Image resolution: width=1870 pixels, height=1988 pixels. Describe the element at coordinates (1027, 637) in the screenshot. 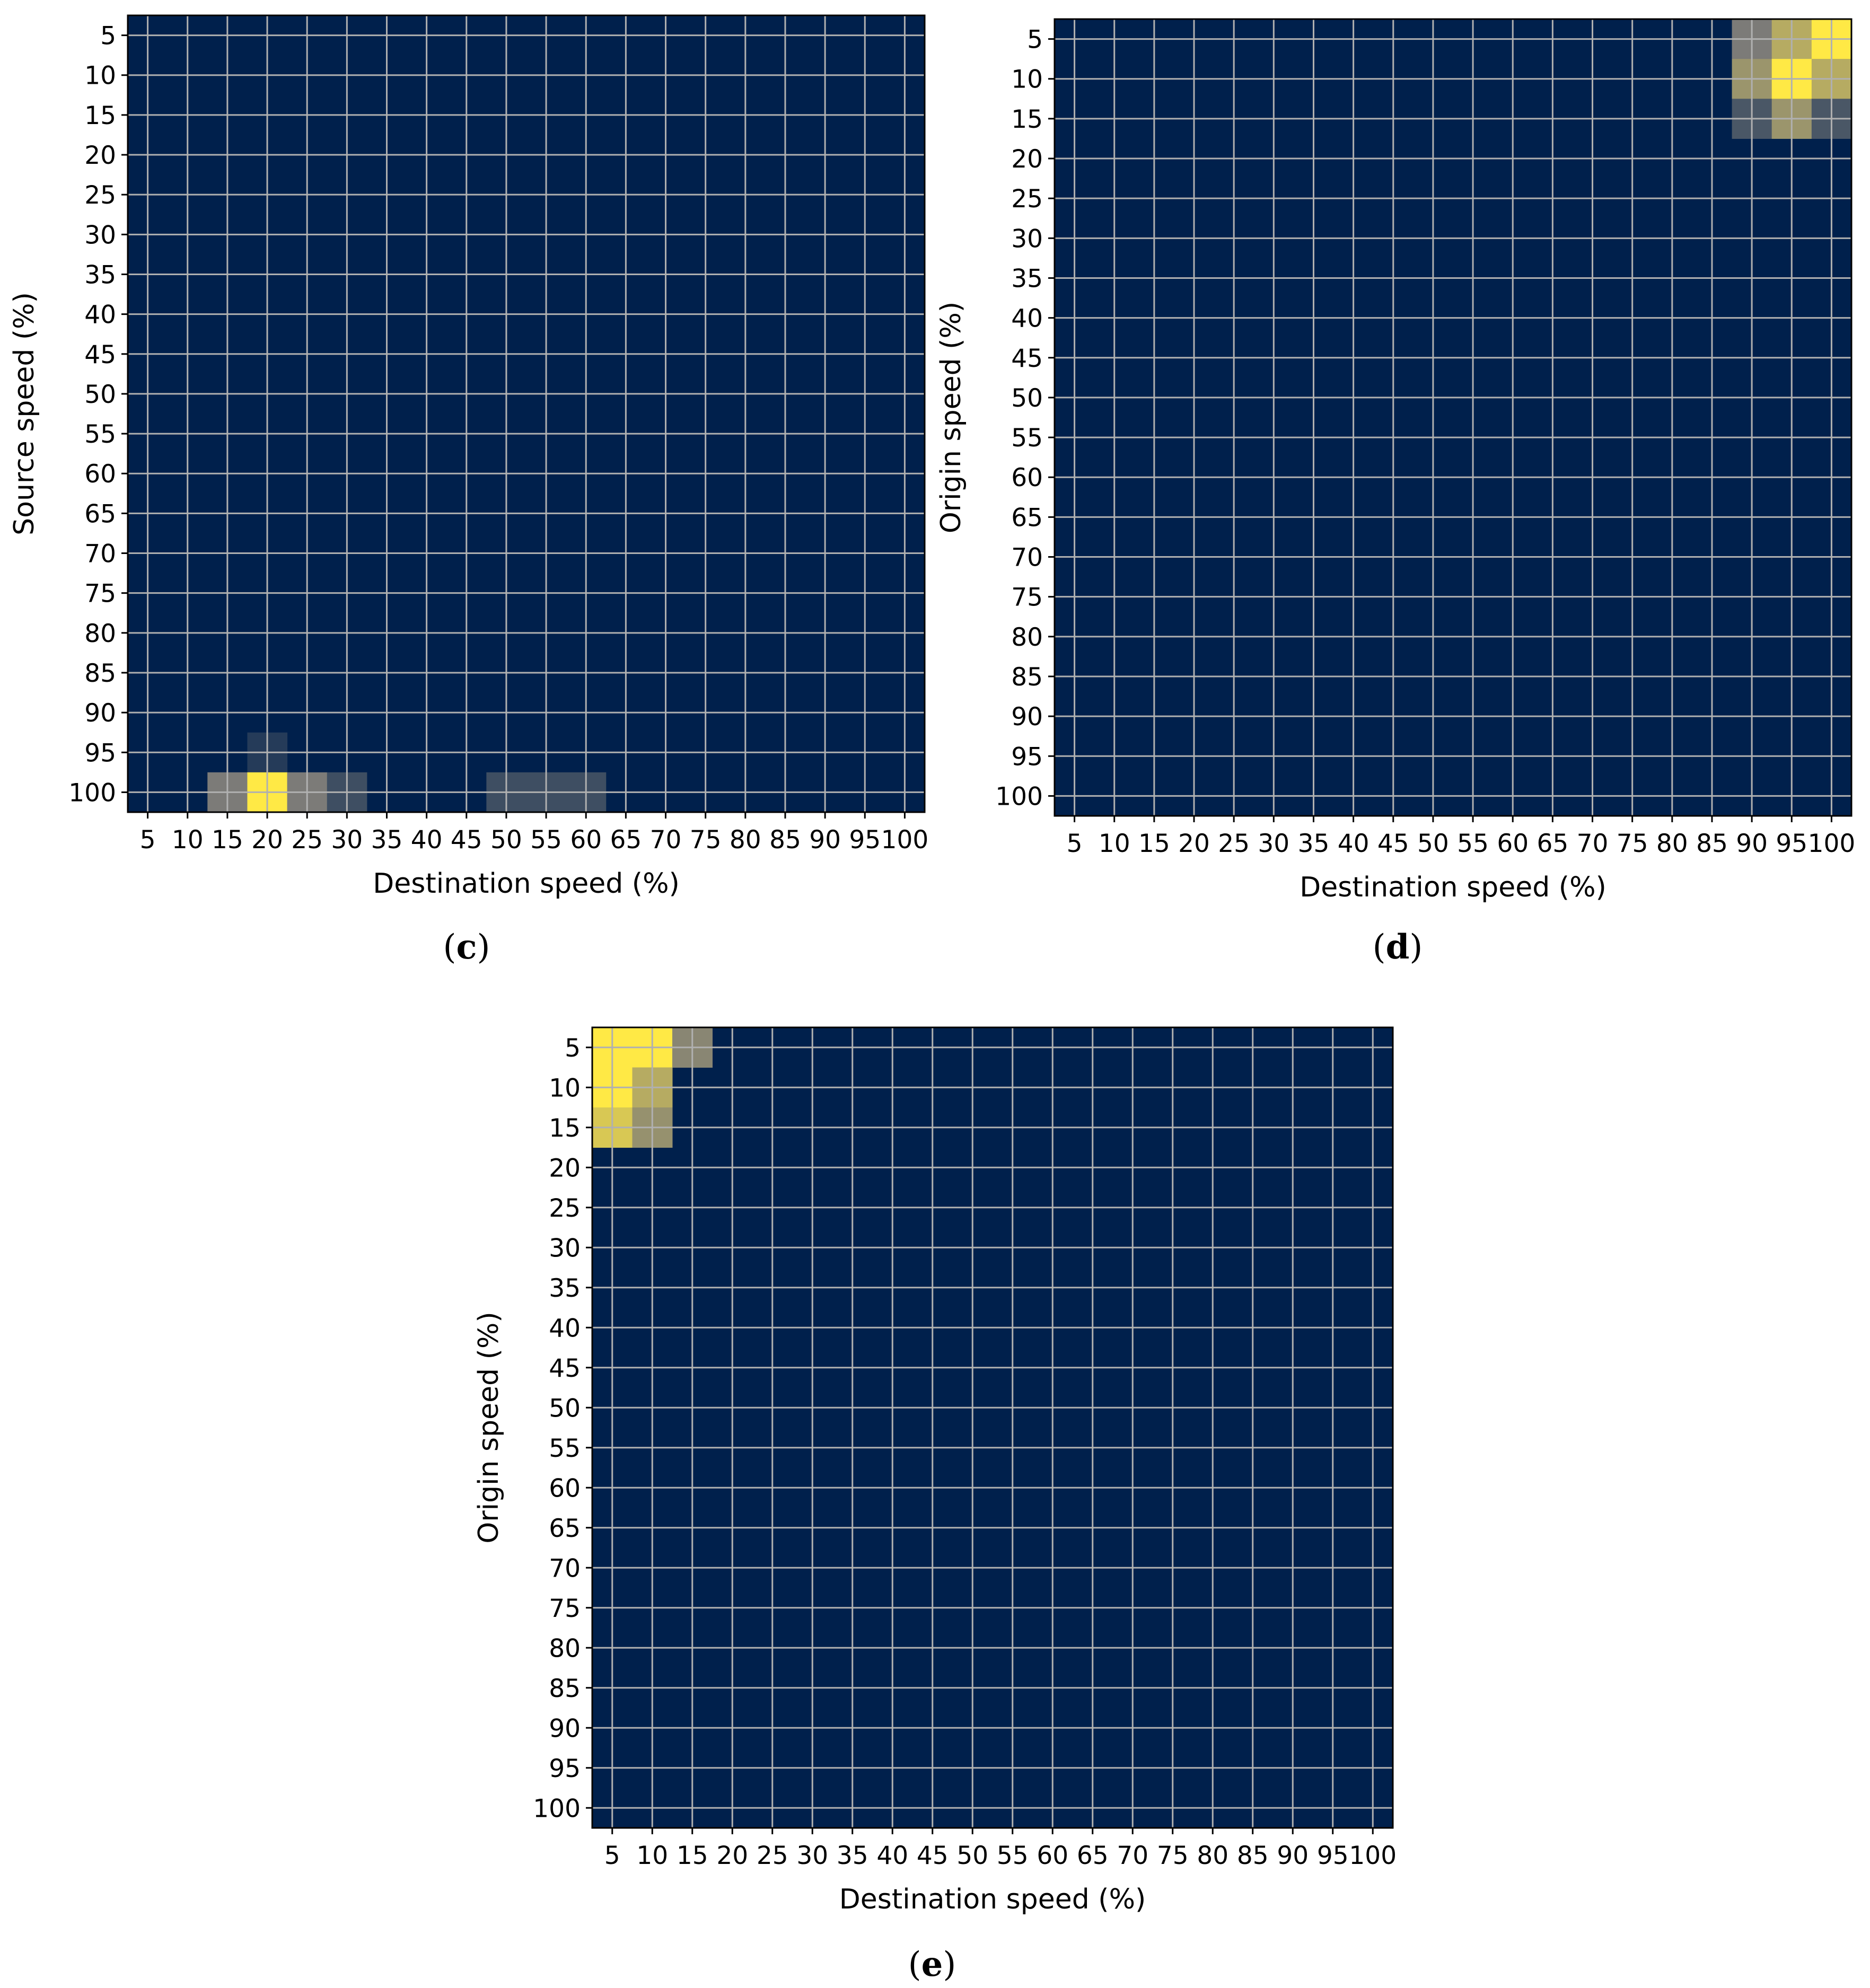

I see `y-tick-label: 80` at that location.